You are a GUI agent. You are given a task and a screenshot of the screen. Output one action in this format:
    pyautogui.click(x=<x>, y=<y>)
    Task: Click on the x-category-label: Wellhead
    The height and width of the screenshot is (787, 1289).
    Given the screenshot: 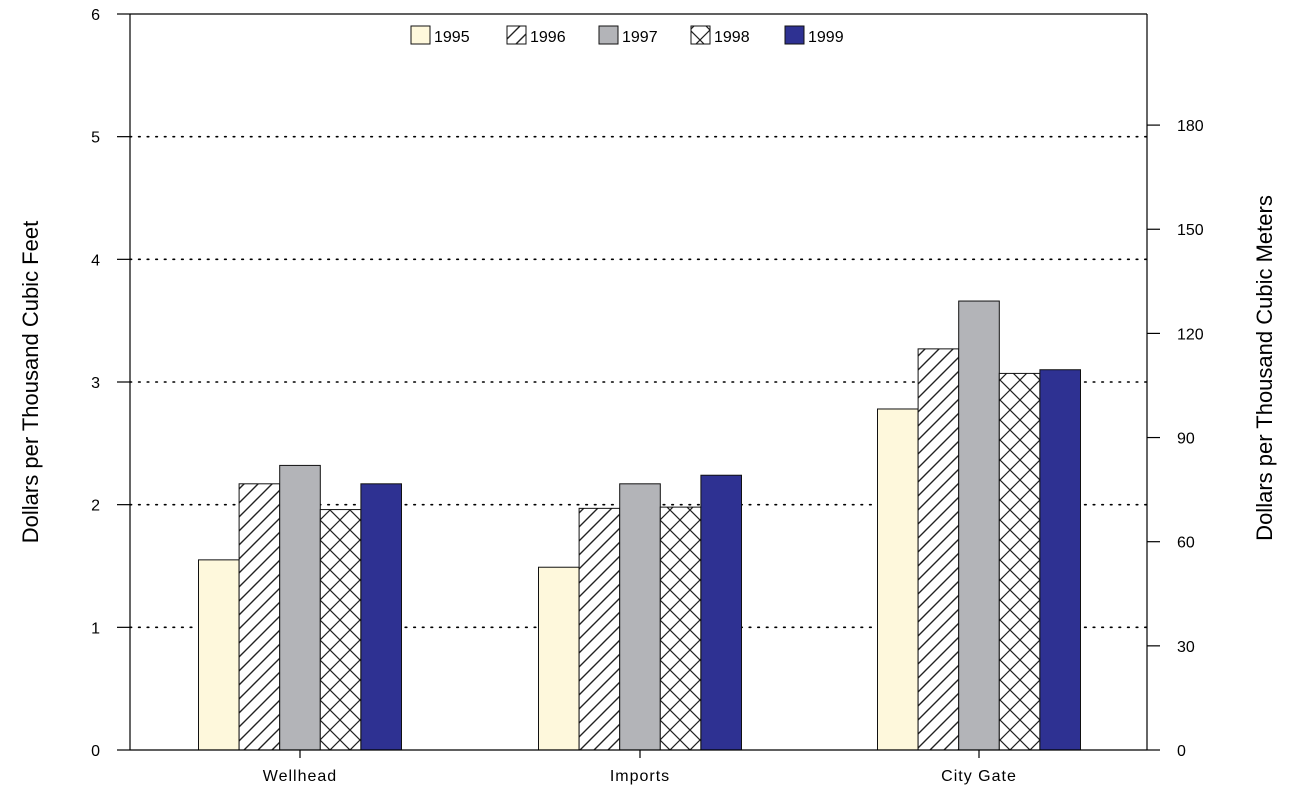 What is the action you would take?
    pyautogui.click(x=300, y=776)
    